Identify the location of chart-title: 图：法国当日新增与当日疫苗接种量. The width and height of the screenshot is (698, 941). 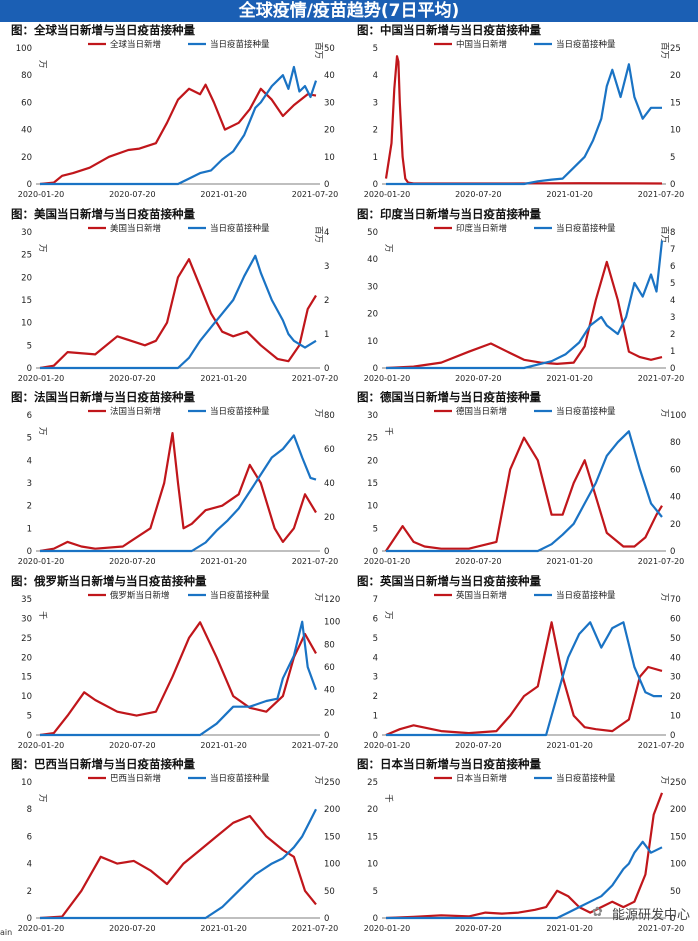
(103, 397).